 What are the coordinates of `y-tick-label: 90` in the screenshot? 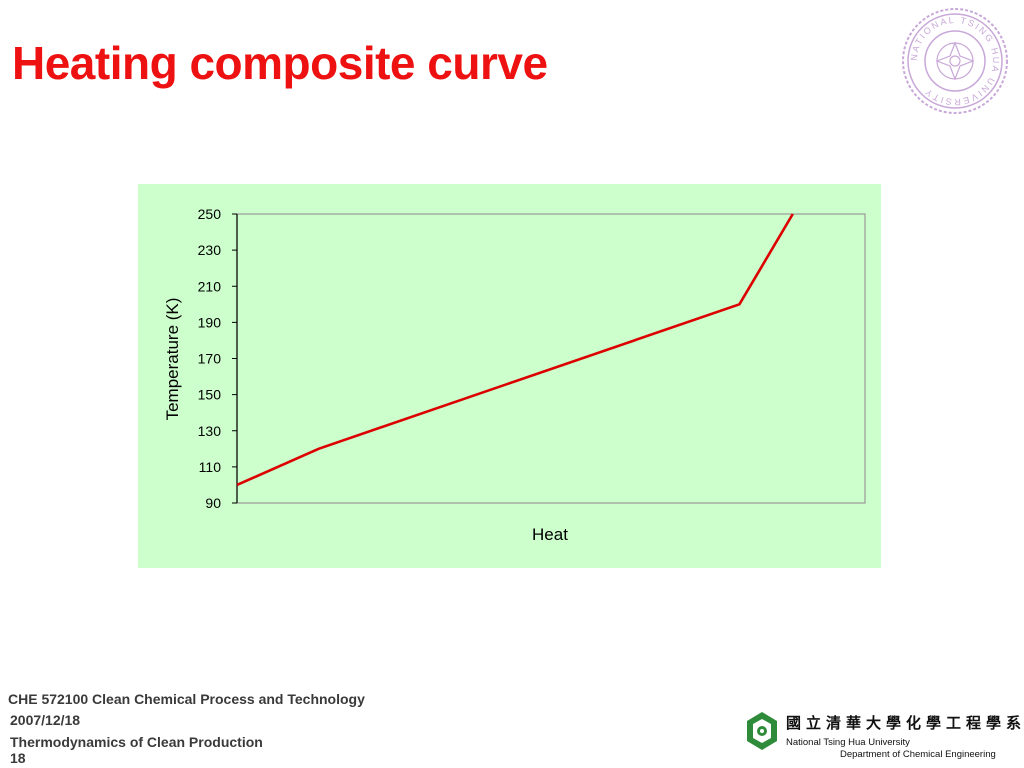 It's located at (213, 503).